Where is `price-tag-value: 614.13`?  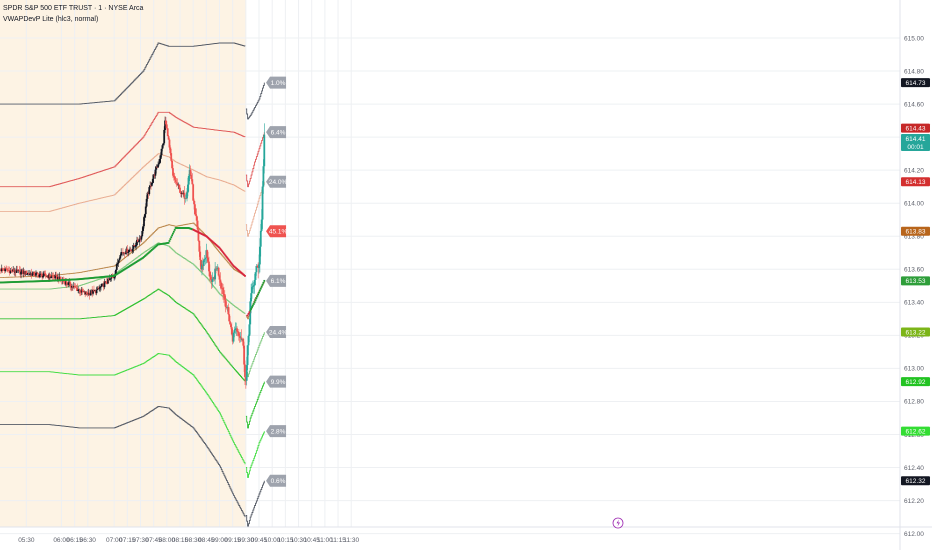
price-tag-value: 614.13 is located at coordinates (916, 182).